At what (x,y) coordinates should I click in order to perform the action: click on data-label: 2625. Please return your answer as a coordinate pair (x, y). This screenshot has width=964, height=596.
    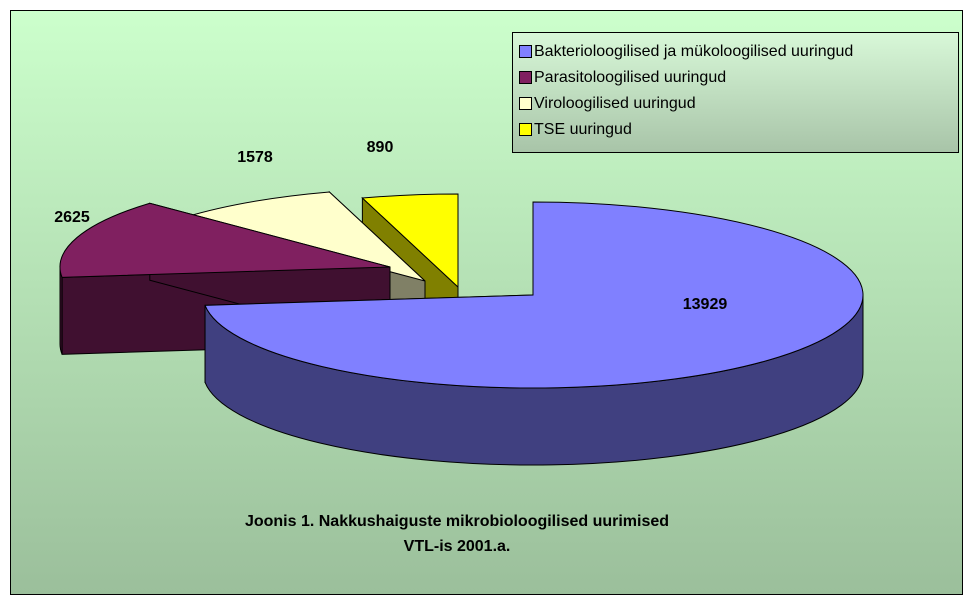
    Looking at the image, I should click on (72, 217).